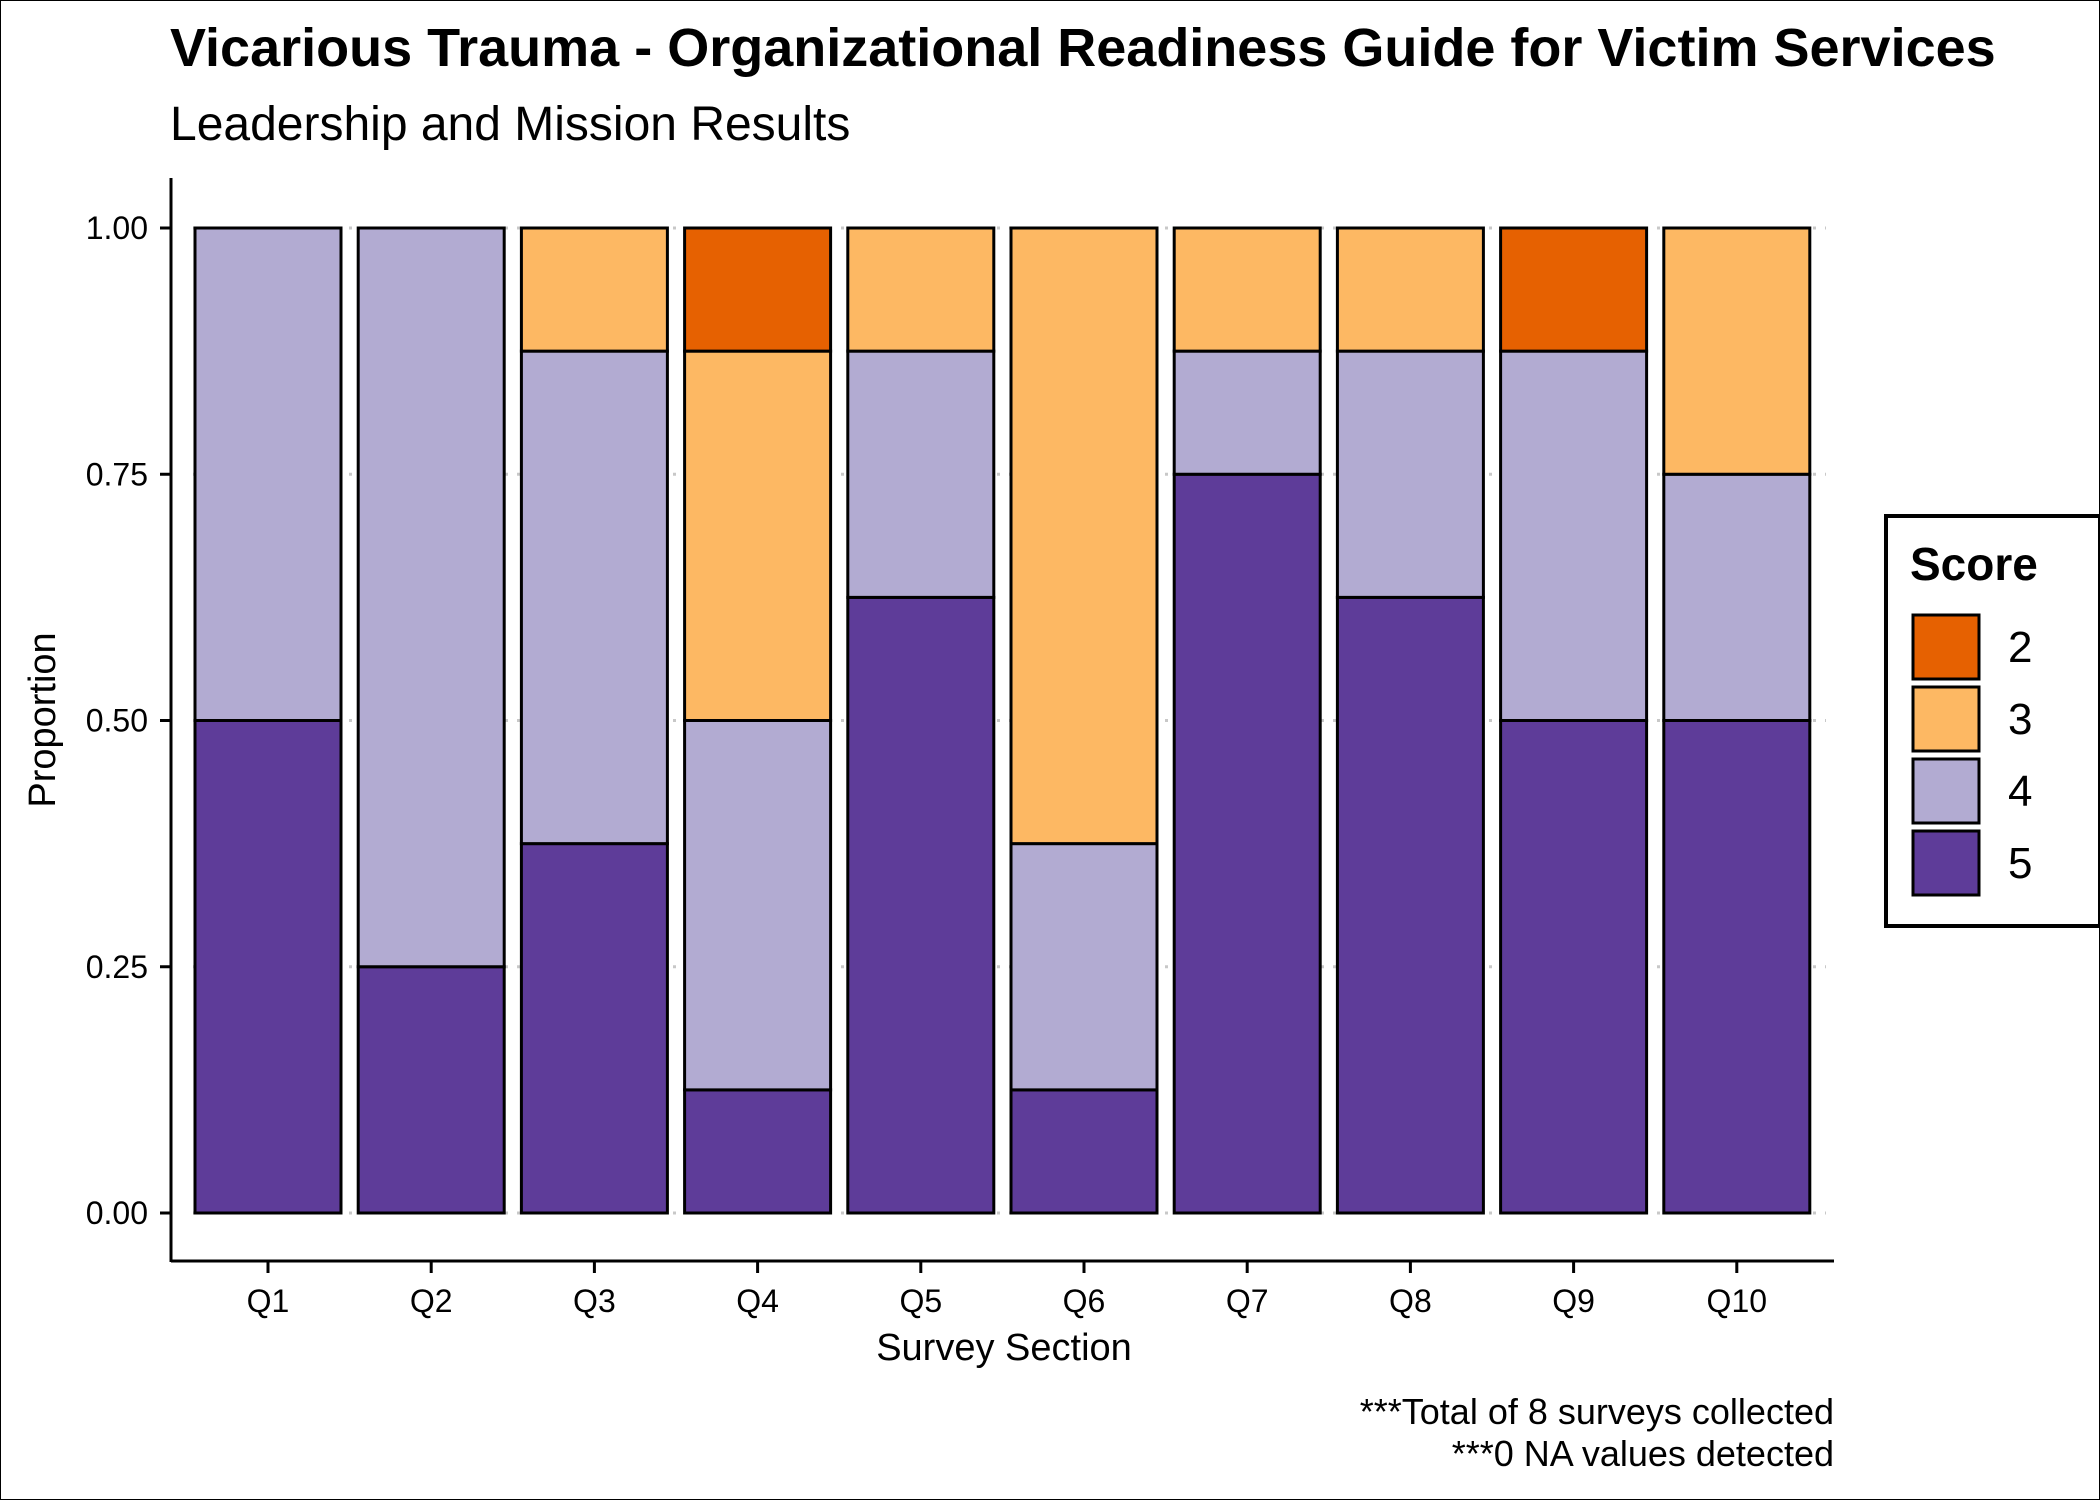  I want to click on y-tick-label: 0.50, so click(117, 721).